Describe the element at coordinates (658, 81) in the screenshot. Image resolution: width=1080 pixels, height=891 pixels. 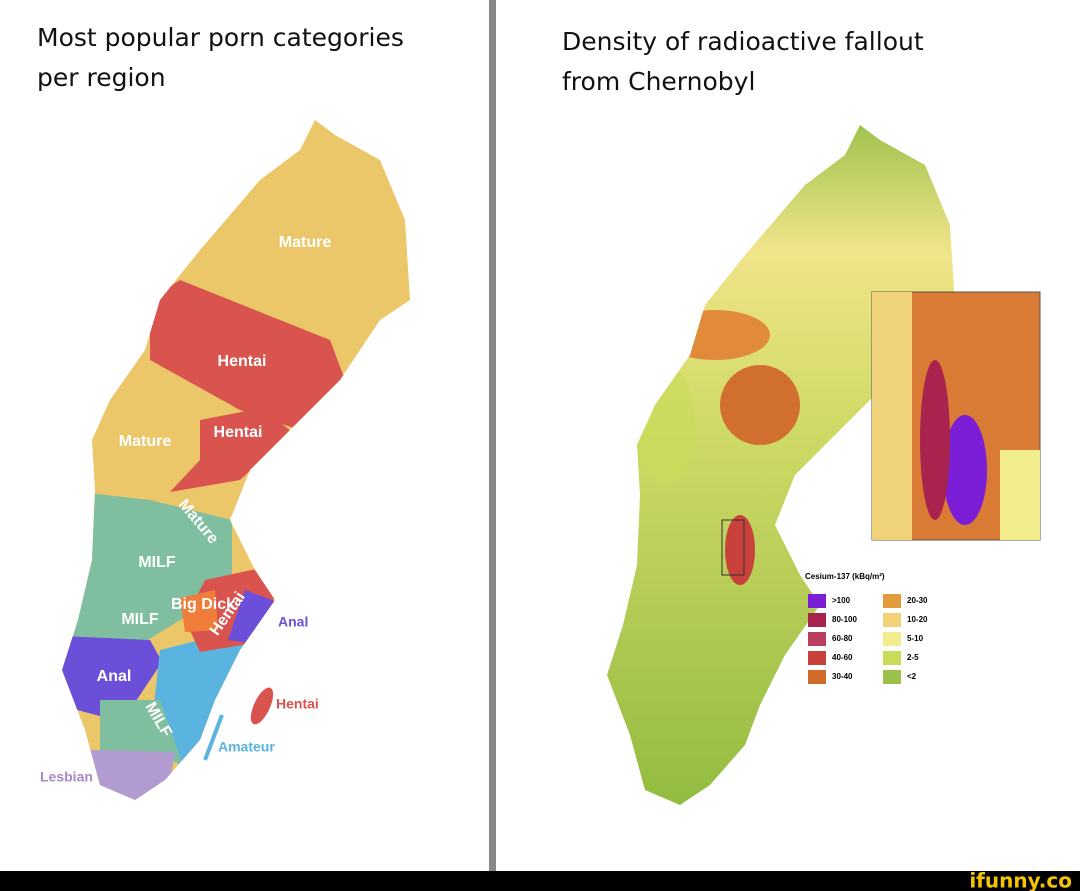
I see `title-line: from Chernobyl` at that location.